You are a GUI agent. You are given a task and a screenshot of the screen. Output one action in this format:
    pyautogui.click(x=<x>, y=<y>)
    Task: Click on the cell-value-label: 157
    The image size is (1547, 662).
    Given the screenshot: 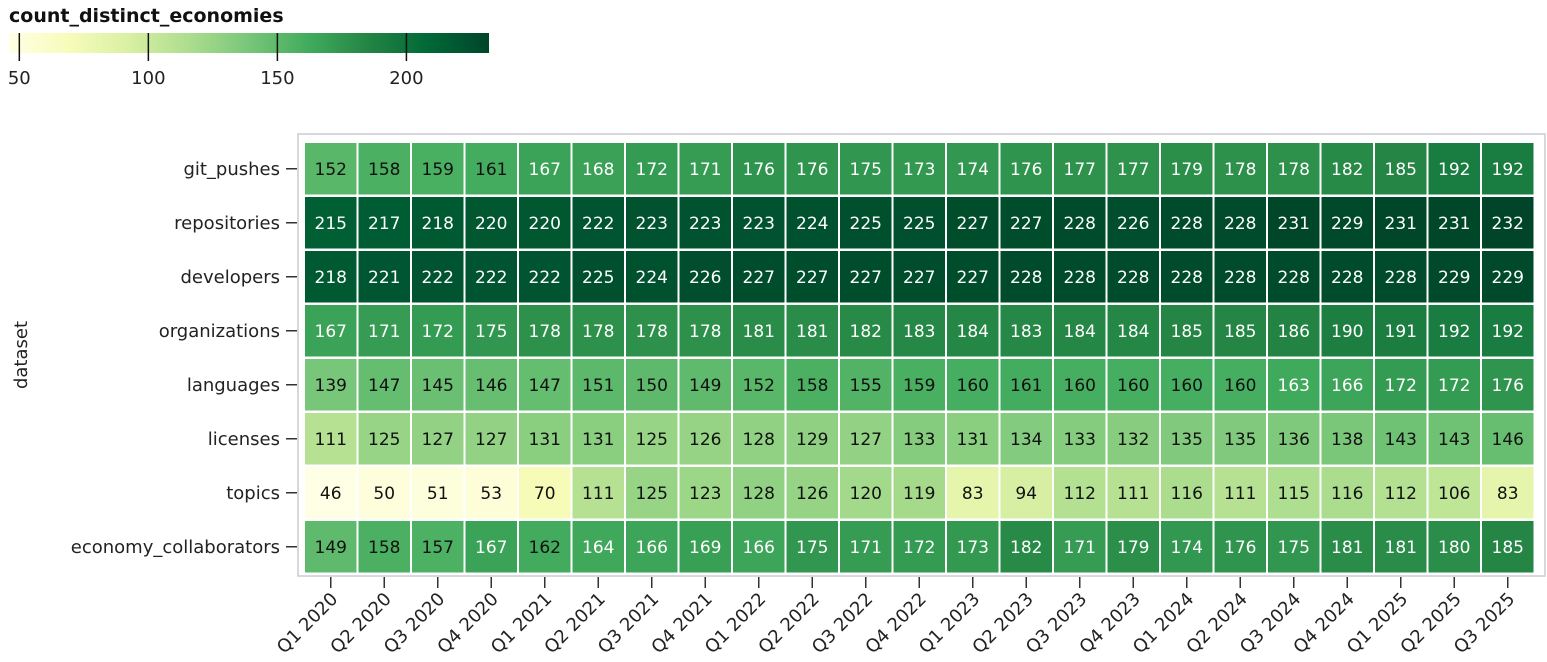 What is the action you would take?
    pyautogui.click(x=438, y=548)
    